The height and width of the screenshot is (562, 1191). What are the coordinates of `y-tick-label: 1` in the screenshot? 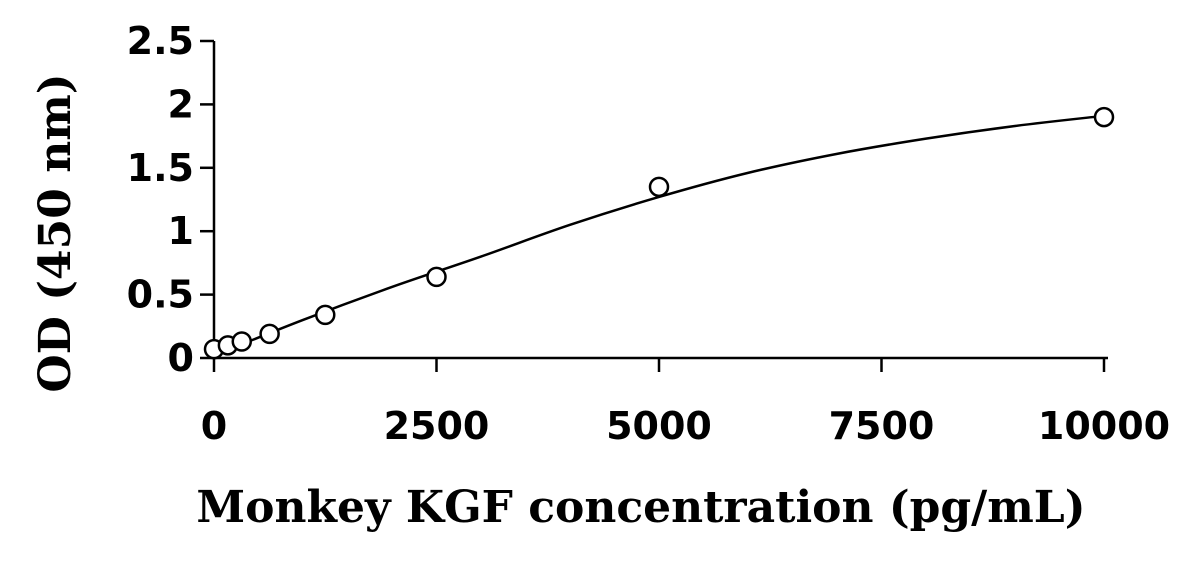 It's located at (181, 231).